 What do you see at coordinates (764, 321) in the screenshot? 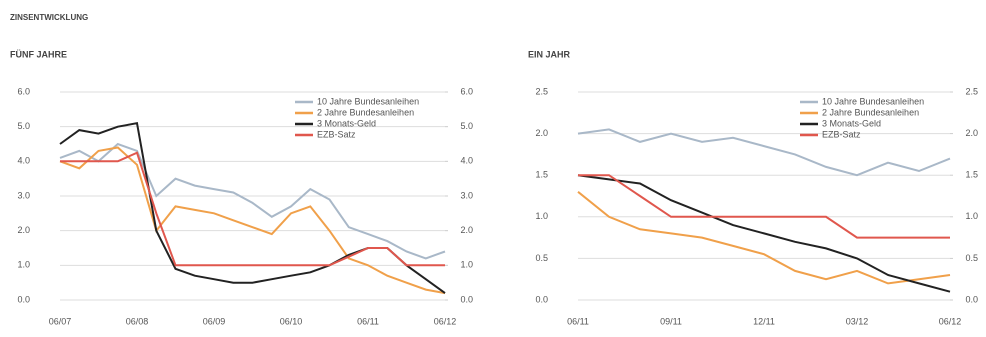
I see `x-tick-label: 12/11` at bounding box center [764, 321].